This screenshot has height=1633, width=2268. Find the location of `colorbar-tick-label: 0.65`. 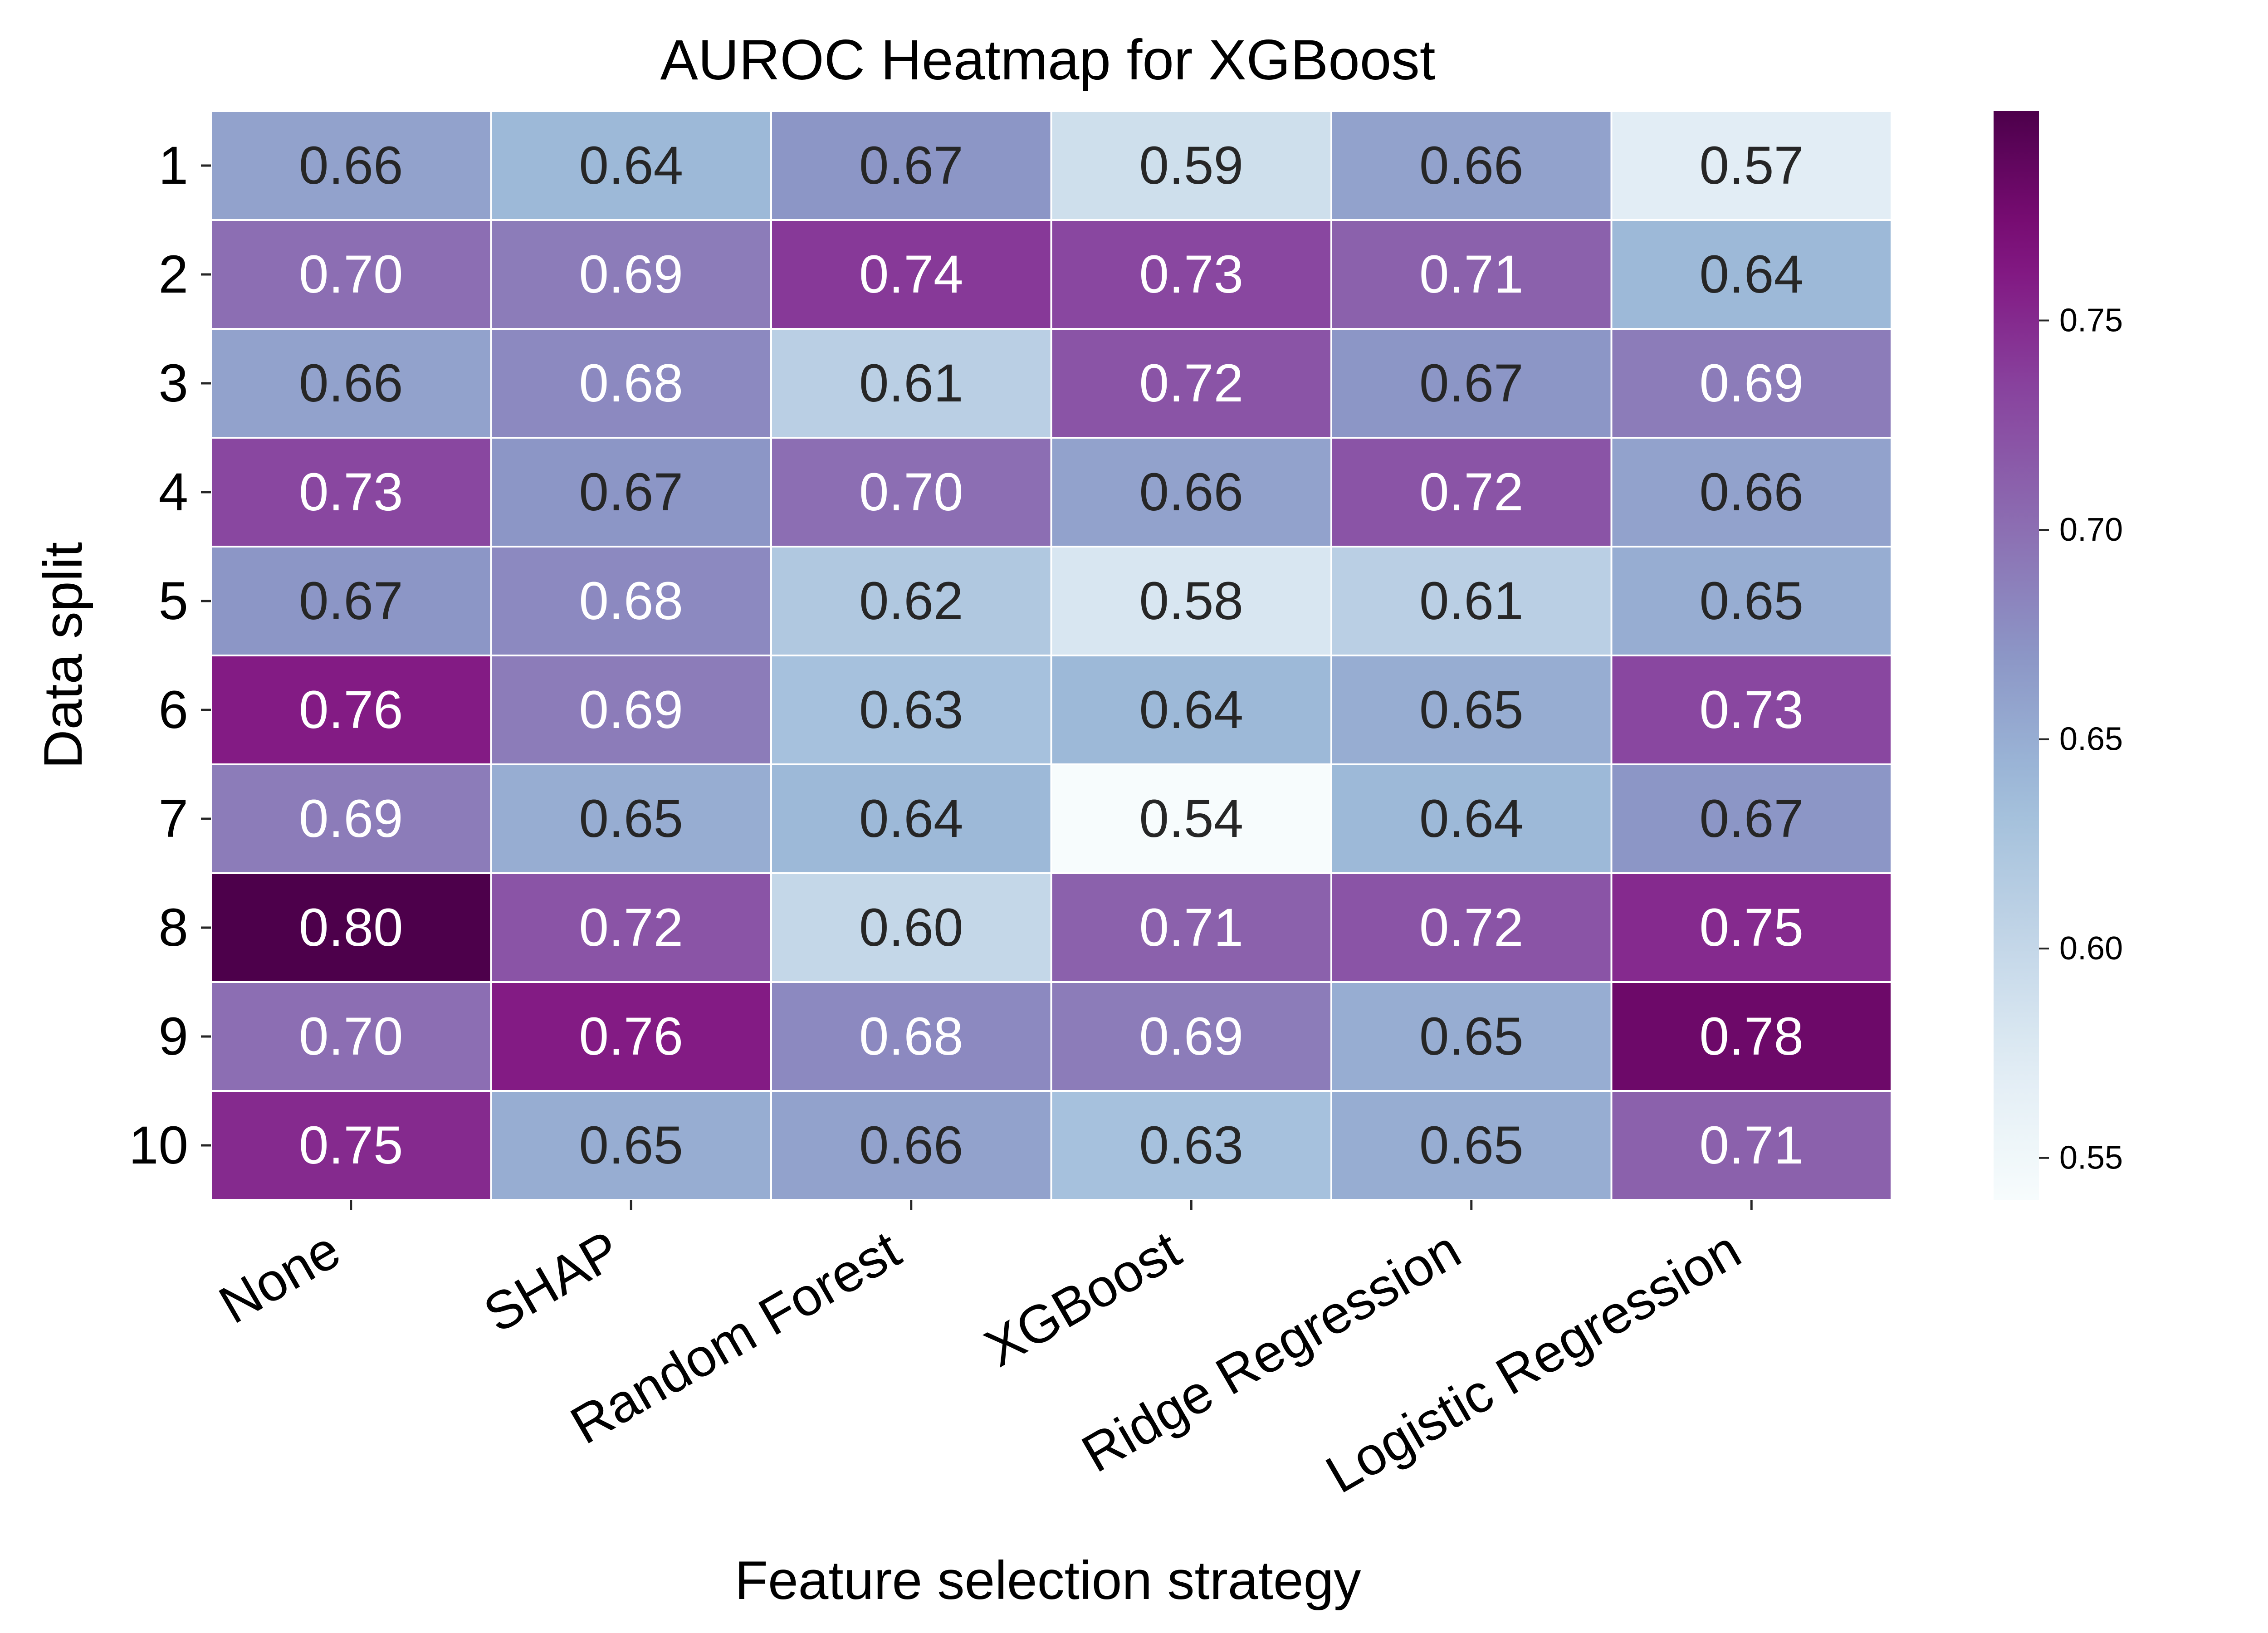

colorbar-tick-label: 0.65 is located at coordinates (2091, 739).